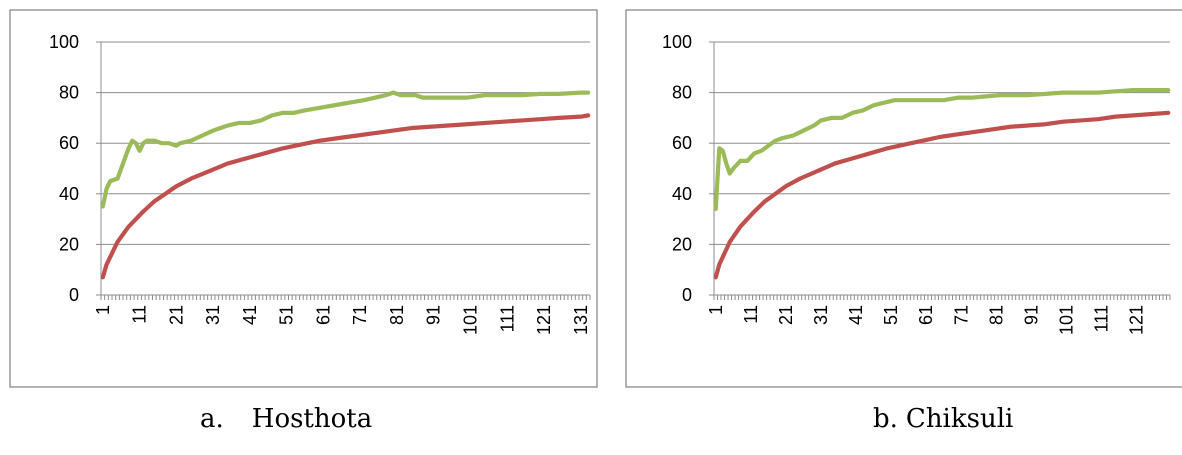 This screenshot has width=1182, height=455. Describe the element at coordinates (581, 320) in the screenshot. I see `xtick-label: 131` at that location.